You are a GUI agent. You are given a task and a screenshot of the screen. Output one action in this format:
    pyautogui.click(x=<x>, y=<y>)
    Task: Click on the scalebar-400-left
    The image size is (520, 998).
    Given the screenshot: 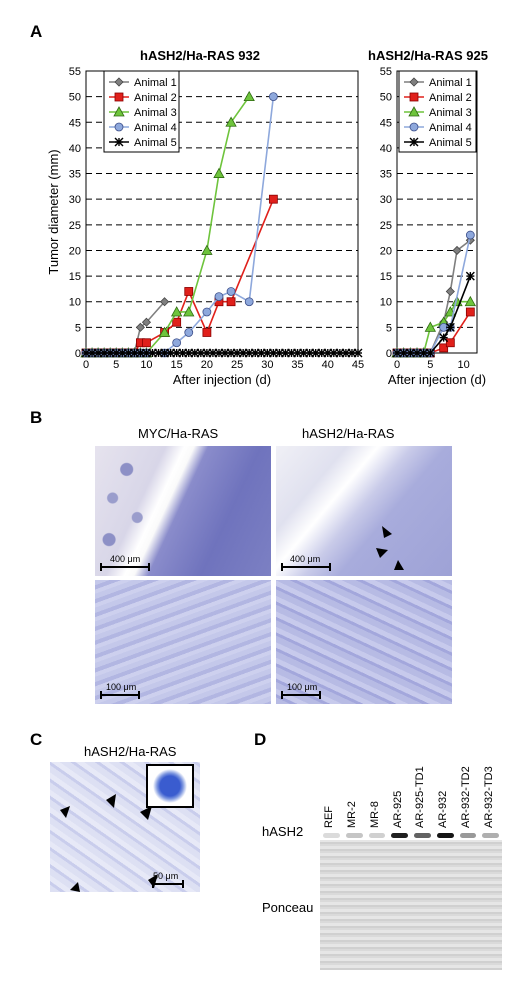 What is the action you would take?
    pyautogui.click(x=125, y=567)
    